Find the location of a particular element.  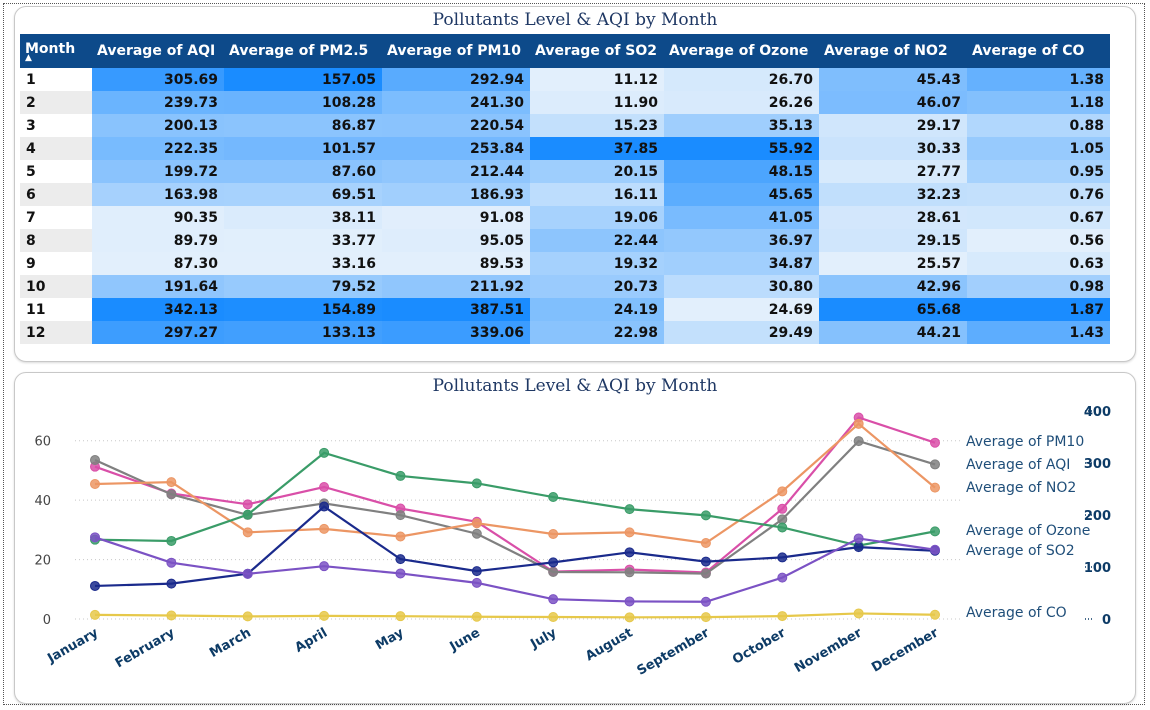

column-header-5: Average of Ozone is located at coordinates (741, 51).